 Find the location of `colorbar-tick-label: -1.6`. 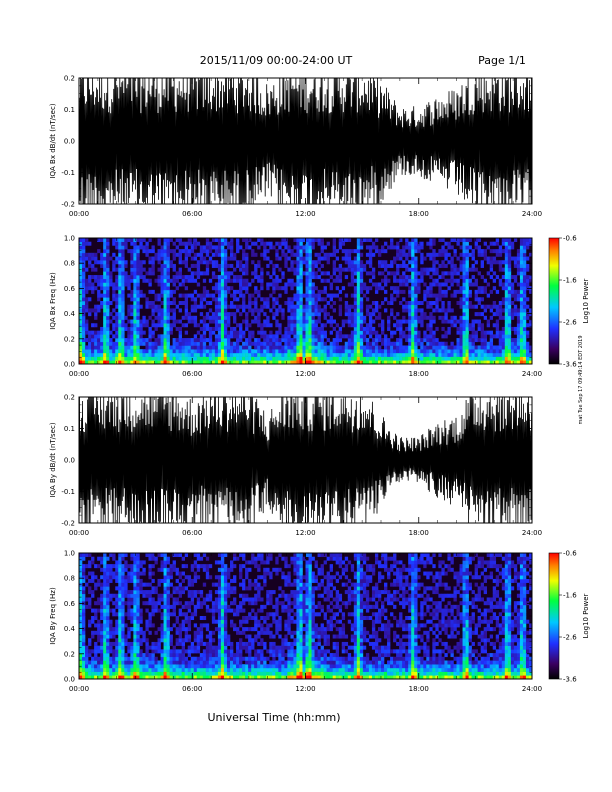

colorbar-tick-label: -1.6 is located at coordinates (570, 281).